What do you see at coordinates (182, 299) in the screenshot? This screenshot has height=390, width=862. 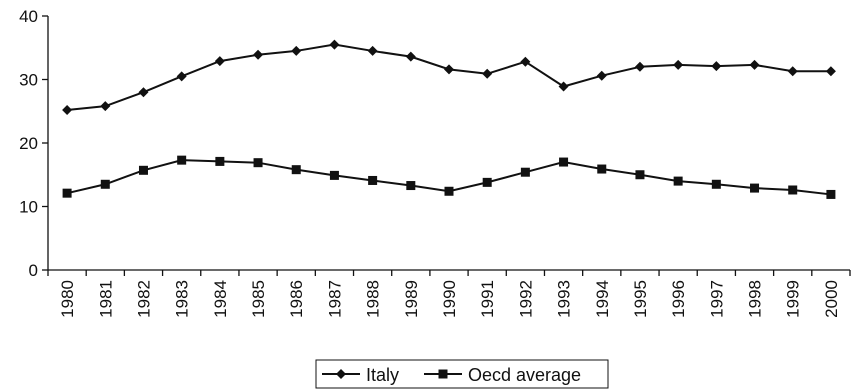 I see `x-tick-label: 1983` at bounding box center [182, 299].